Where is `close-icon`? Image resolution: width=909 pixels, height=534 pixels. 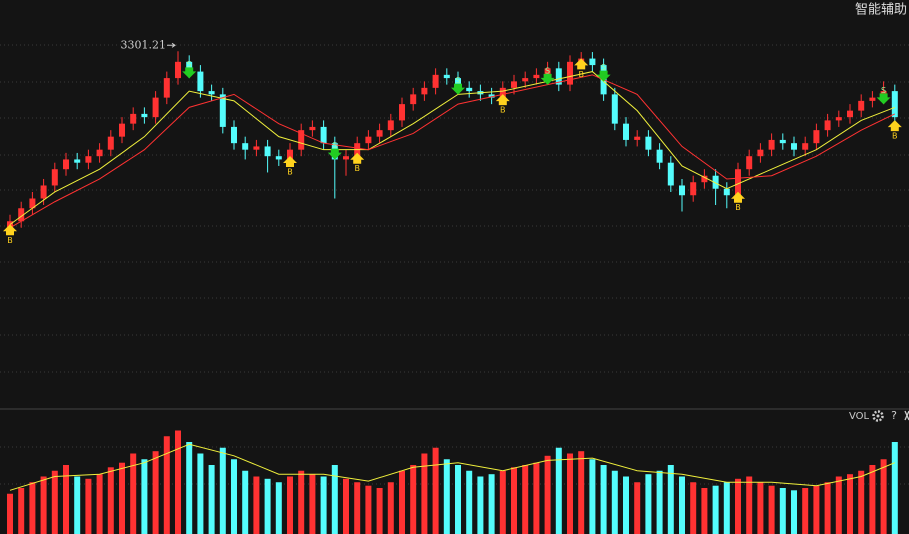
close-icon is located at coordinates (906, 415).